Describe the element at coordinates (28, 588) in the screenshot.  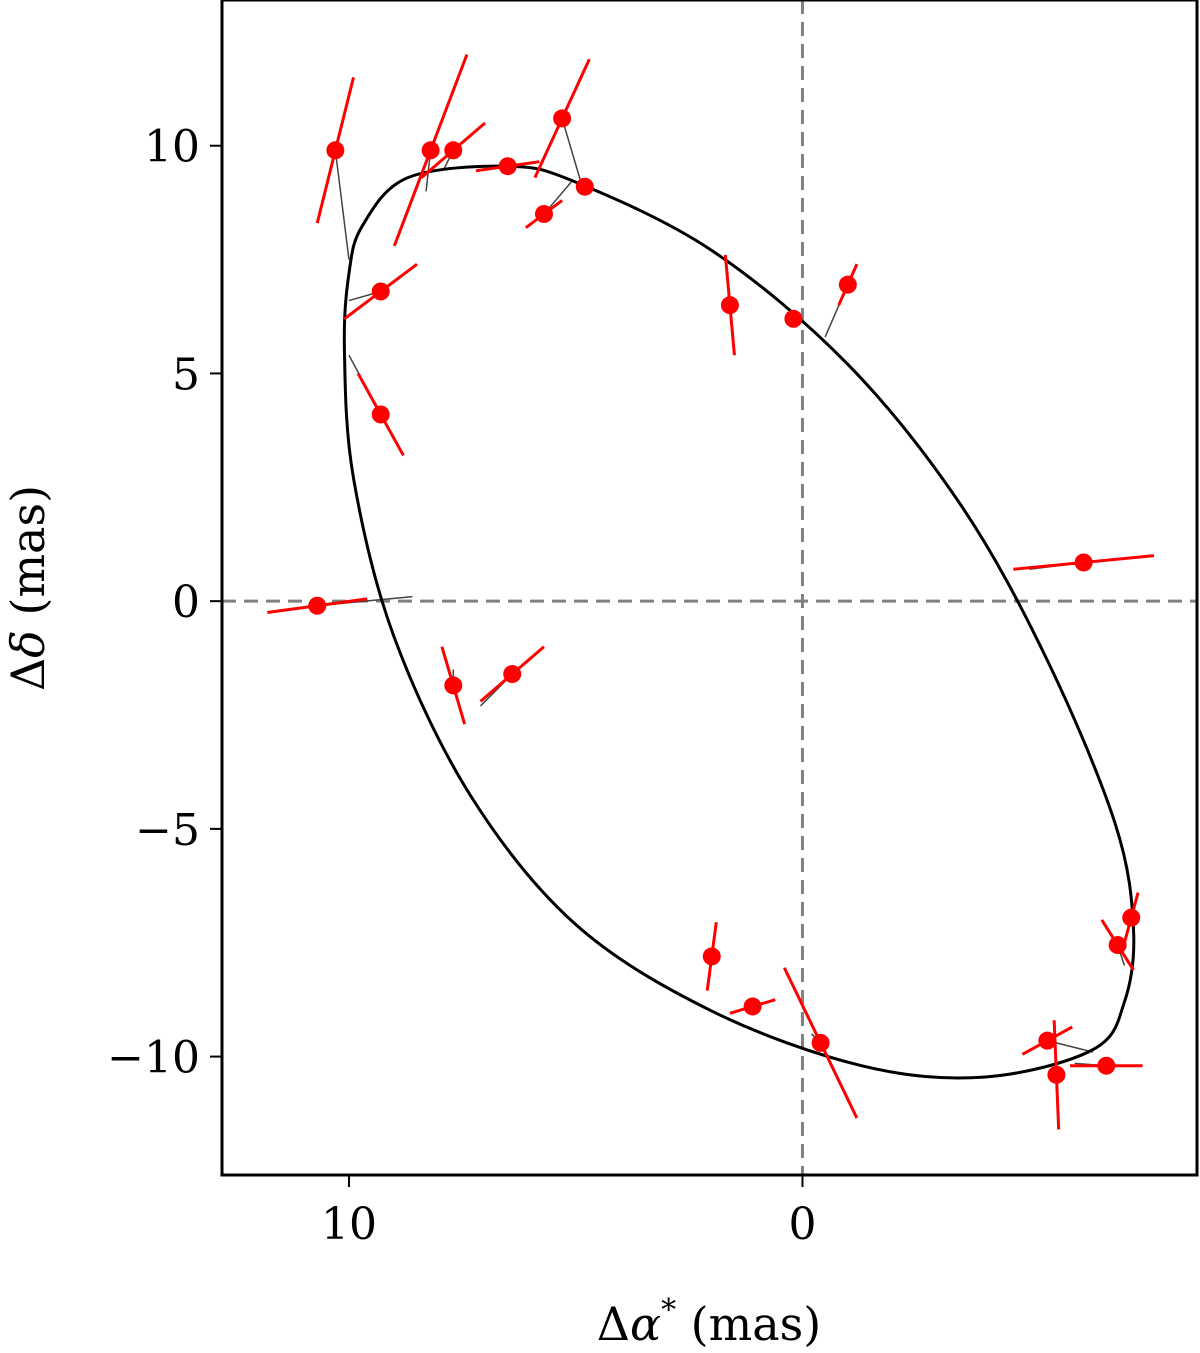
I see `y-axis-label: Δδ (mas)` at that location.